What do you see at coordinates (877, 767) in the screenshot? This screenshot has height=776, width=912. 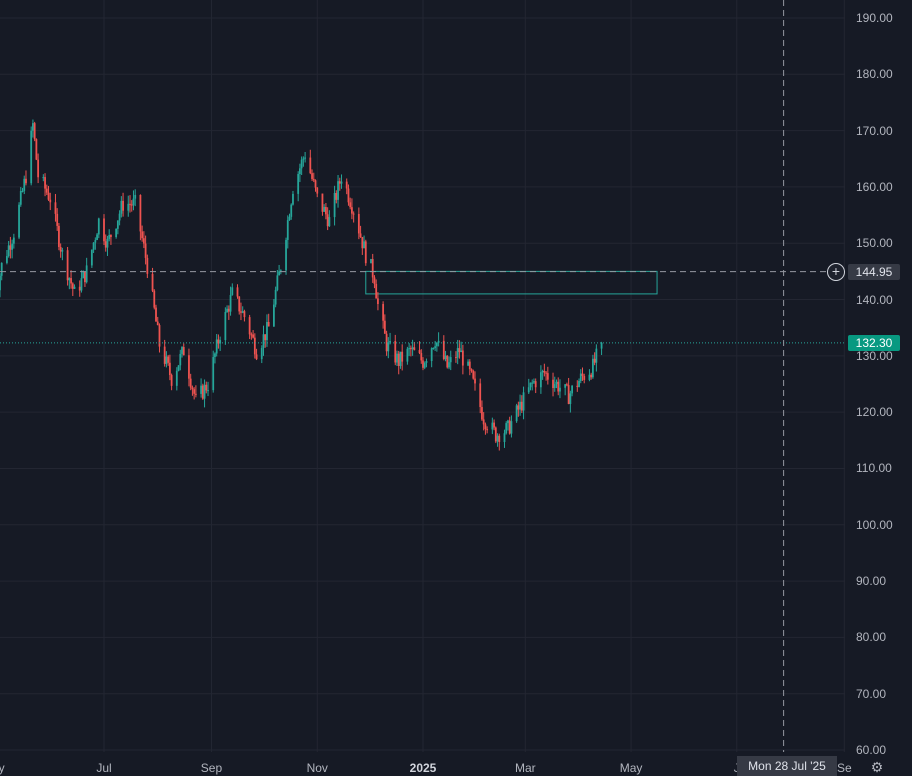 I see `chart-settings-gear-icon: ⚙` at bounding box center [877, 767].